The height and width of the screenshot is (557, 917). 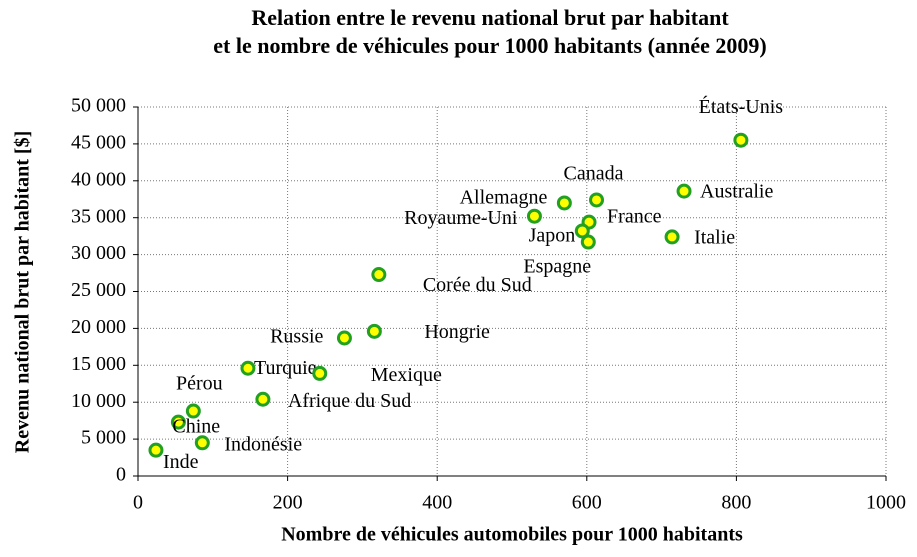 I want to click on x-tick-label: 400, so click(x=437, y=503).